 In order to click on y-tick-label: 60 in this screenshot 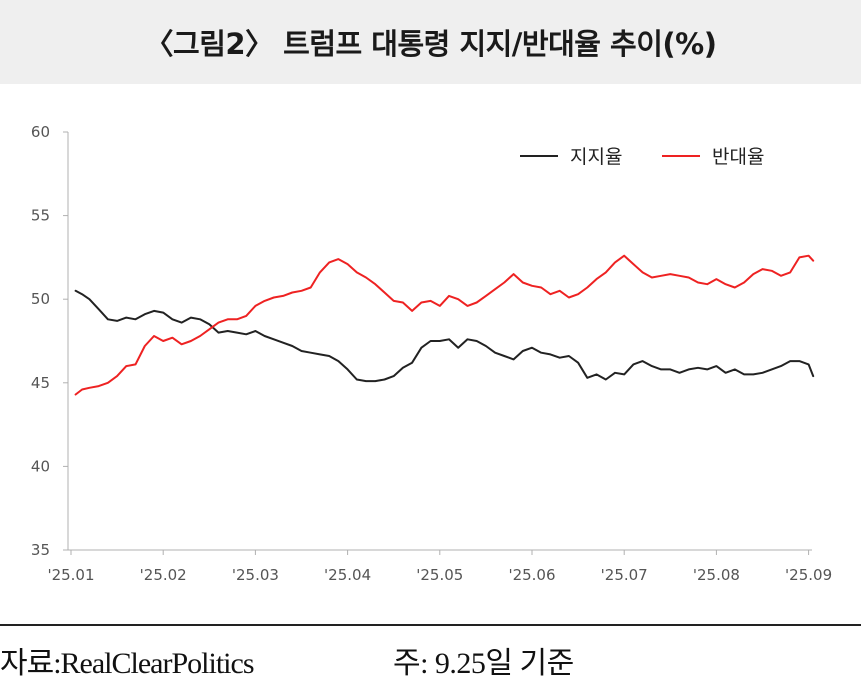, I will do `click(40, 132)`.